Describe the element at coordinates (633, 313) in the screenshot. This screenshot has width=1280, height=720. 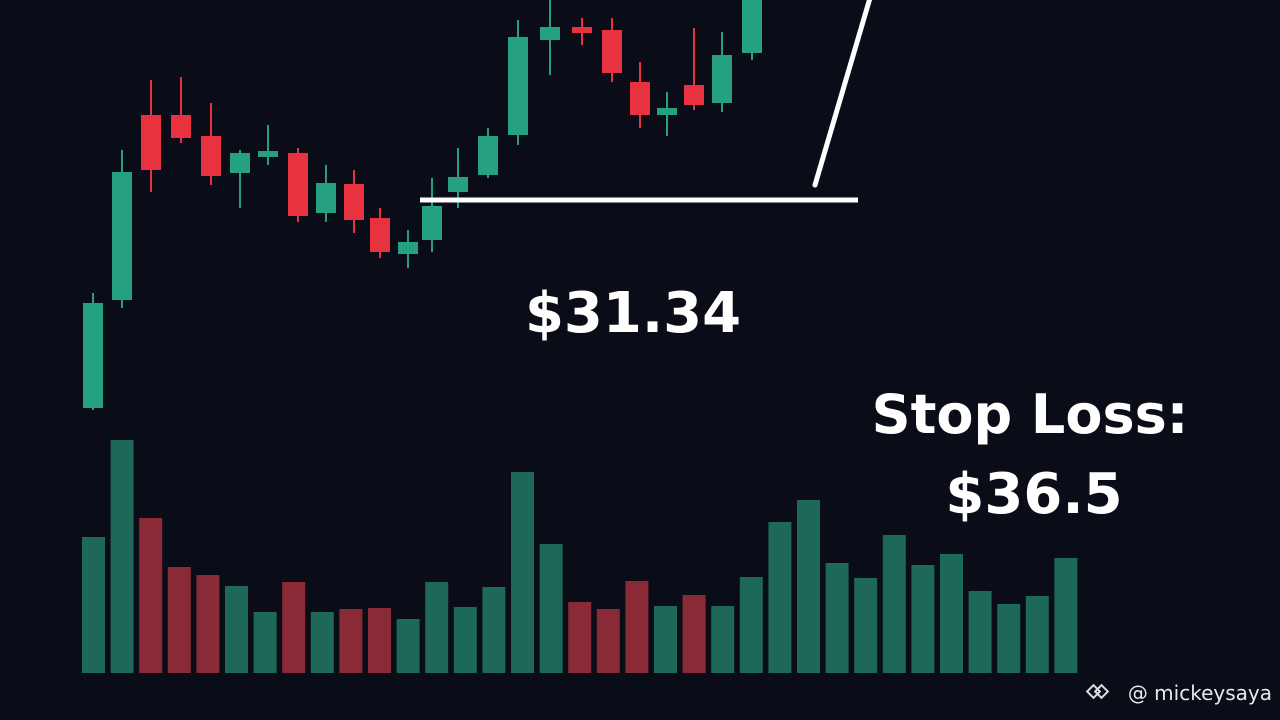
I see `price-label: $31.34` at that location.